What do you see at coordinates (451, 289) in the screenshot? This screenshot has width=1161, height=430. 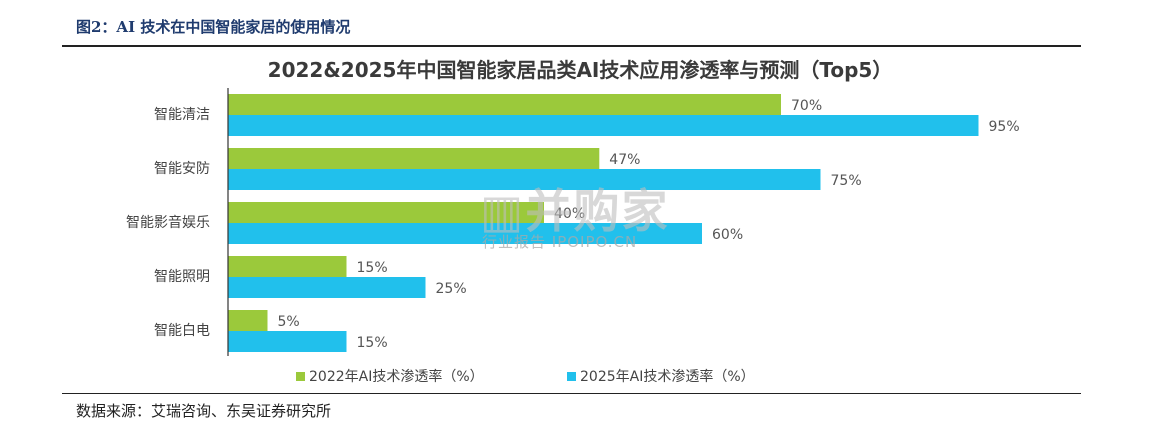 I see `data-label: 25%` at bounding box center [451, 289].